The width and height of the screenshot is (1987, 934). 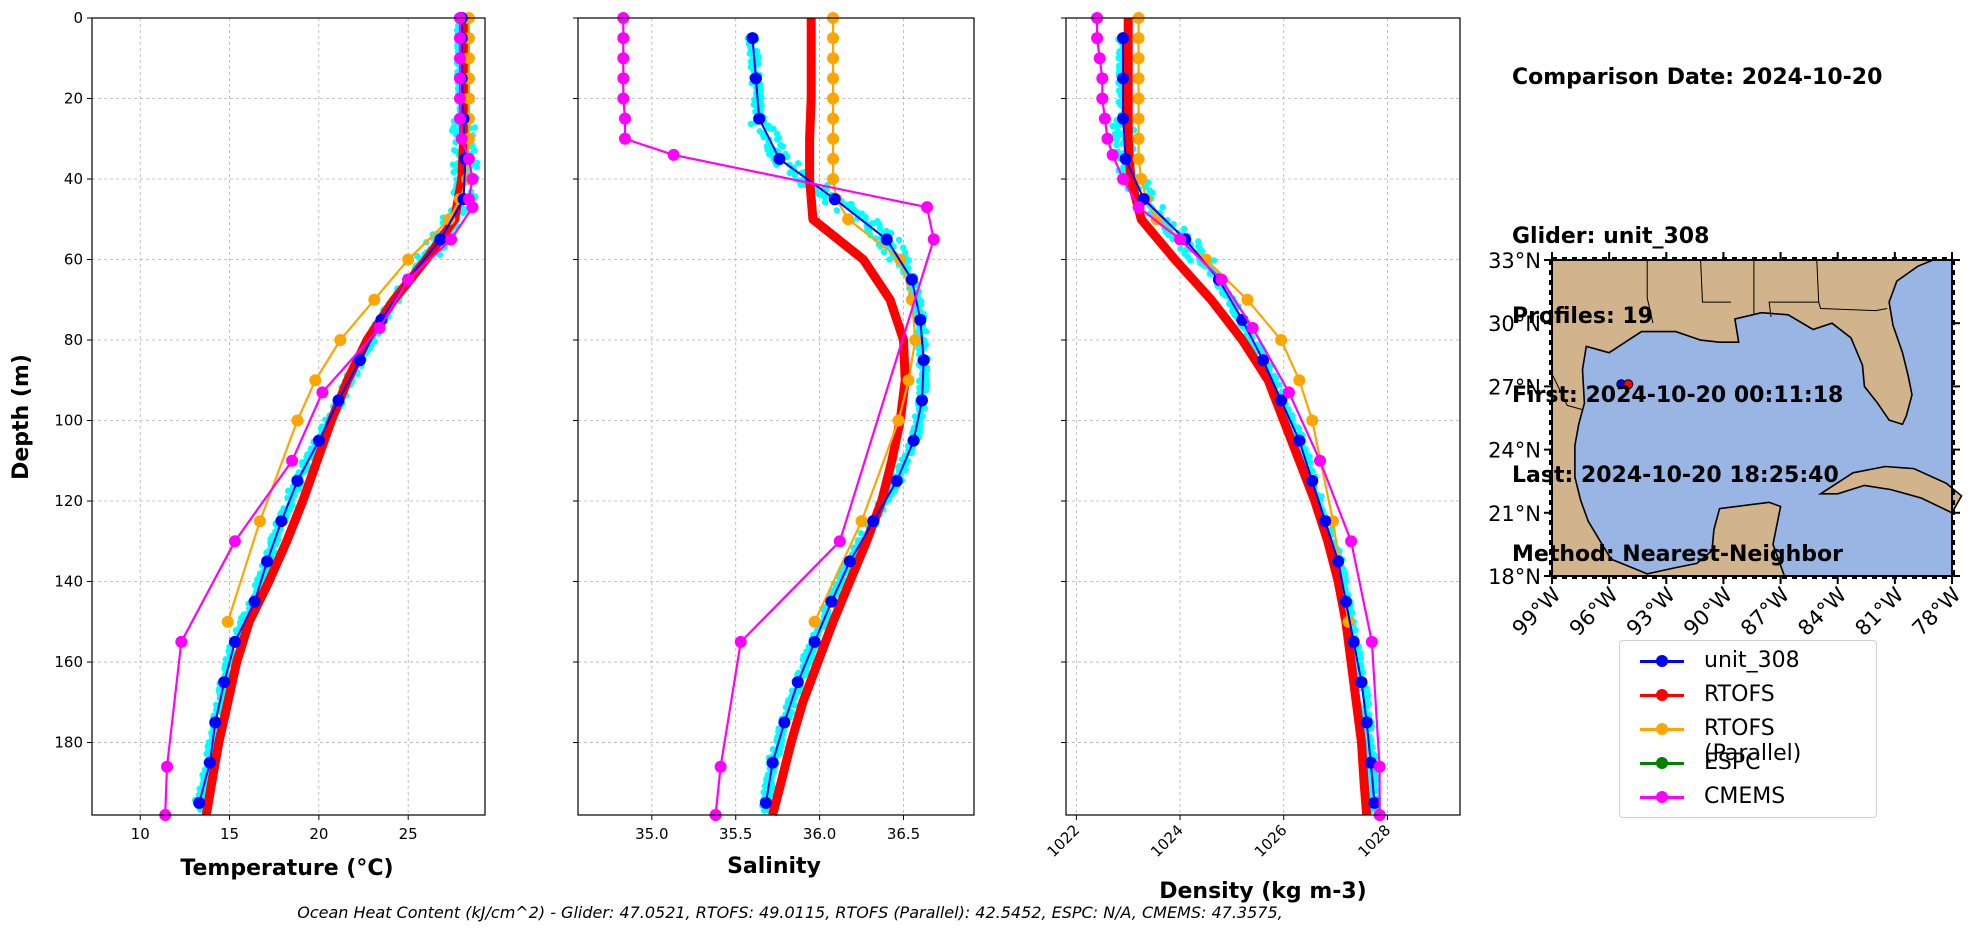 What do you see at coordinates (1732, 762) in the screenshot?
I see `legend-label: ESPC` at bounding box center [1732, 762].